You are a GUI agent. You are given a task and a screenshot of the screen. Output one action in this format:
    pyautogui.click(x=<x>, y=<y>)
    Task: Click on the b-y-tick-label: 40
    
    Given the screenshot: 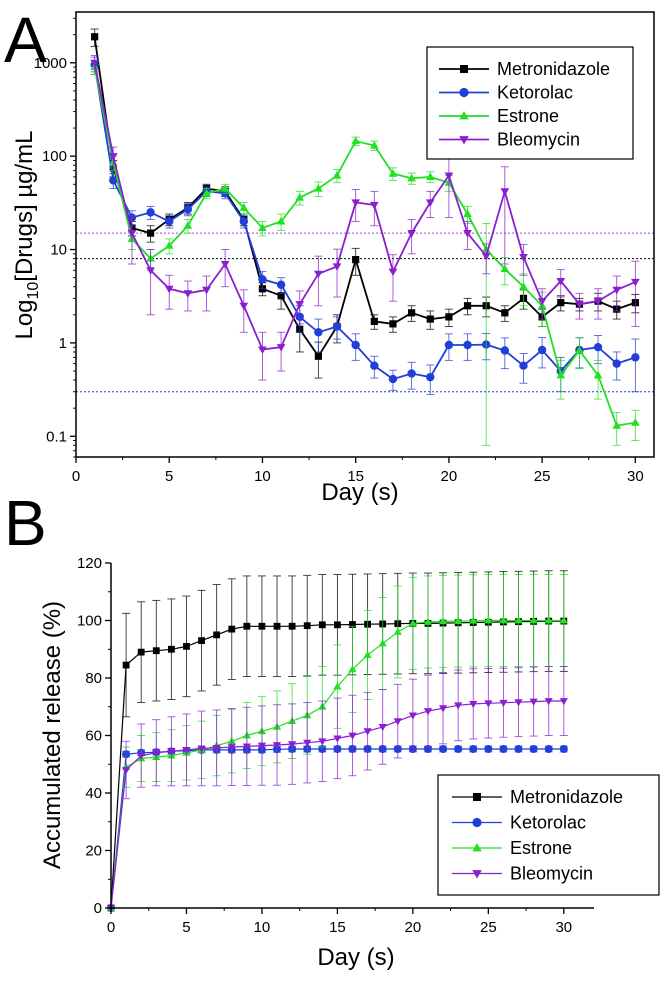 What is the action you would take?
    pyautogui.click(x=93, y=793)
    